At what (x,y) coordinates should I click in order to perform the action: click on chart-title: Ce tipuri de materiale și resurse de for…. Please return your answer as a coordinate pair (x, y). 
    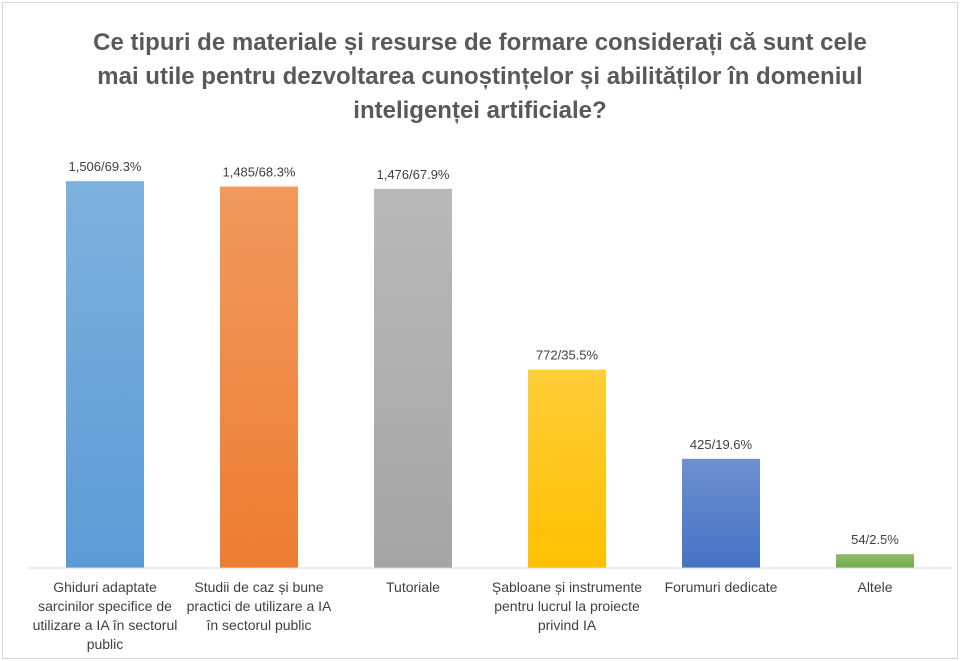
    Looking at the image, I should click on (480, 76).